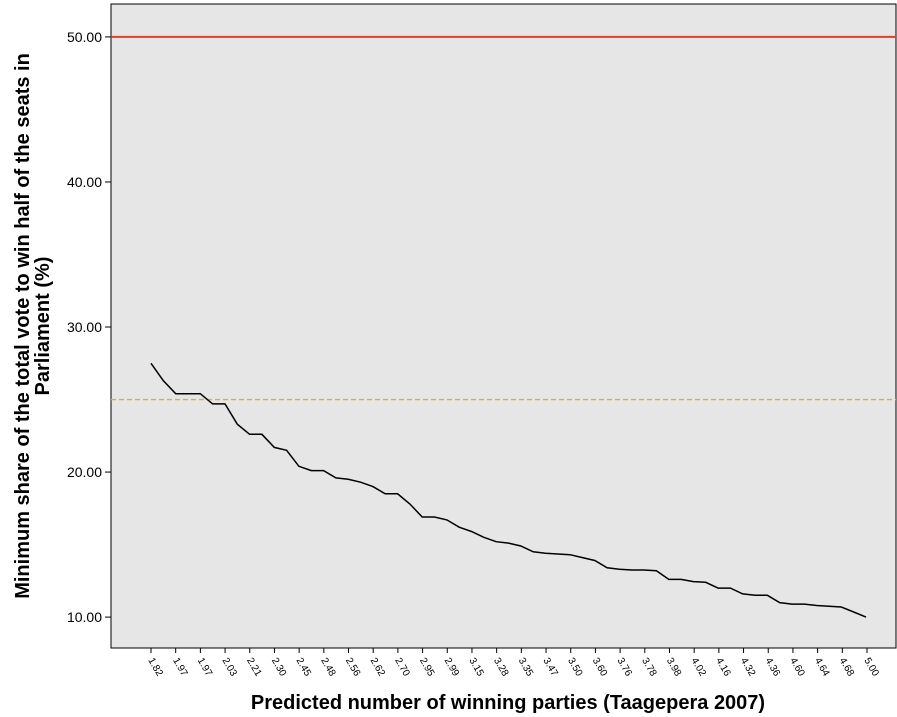  I want to click on y-axis: 10.00 20.00 30.00 40.00 50.00, so click(89, 327).